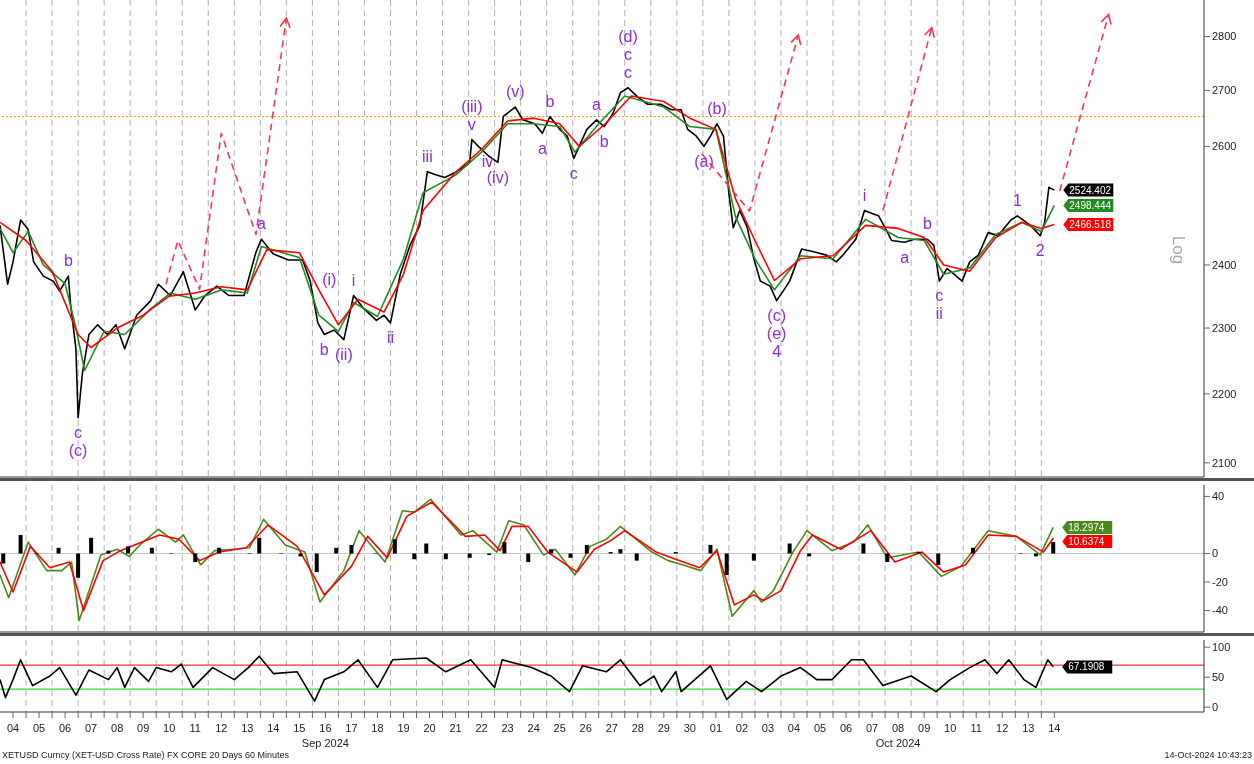  What do you see at coordinates (39, 728) in the screenshot?
I see `x-tick-label: 05` at bounding box center [39, 728].